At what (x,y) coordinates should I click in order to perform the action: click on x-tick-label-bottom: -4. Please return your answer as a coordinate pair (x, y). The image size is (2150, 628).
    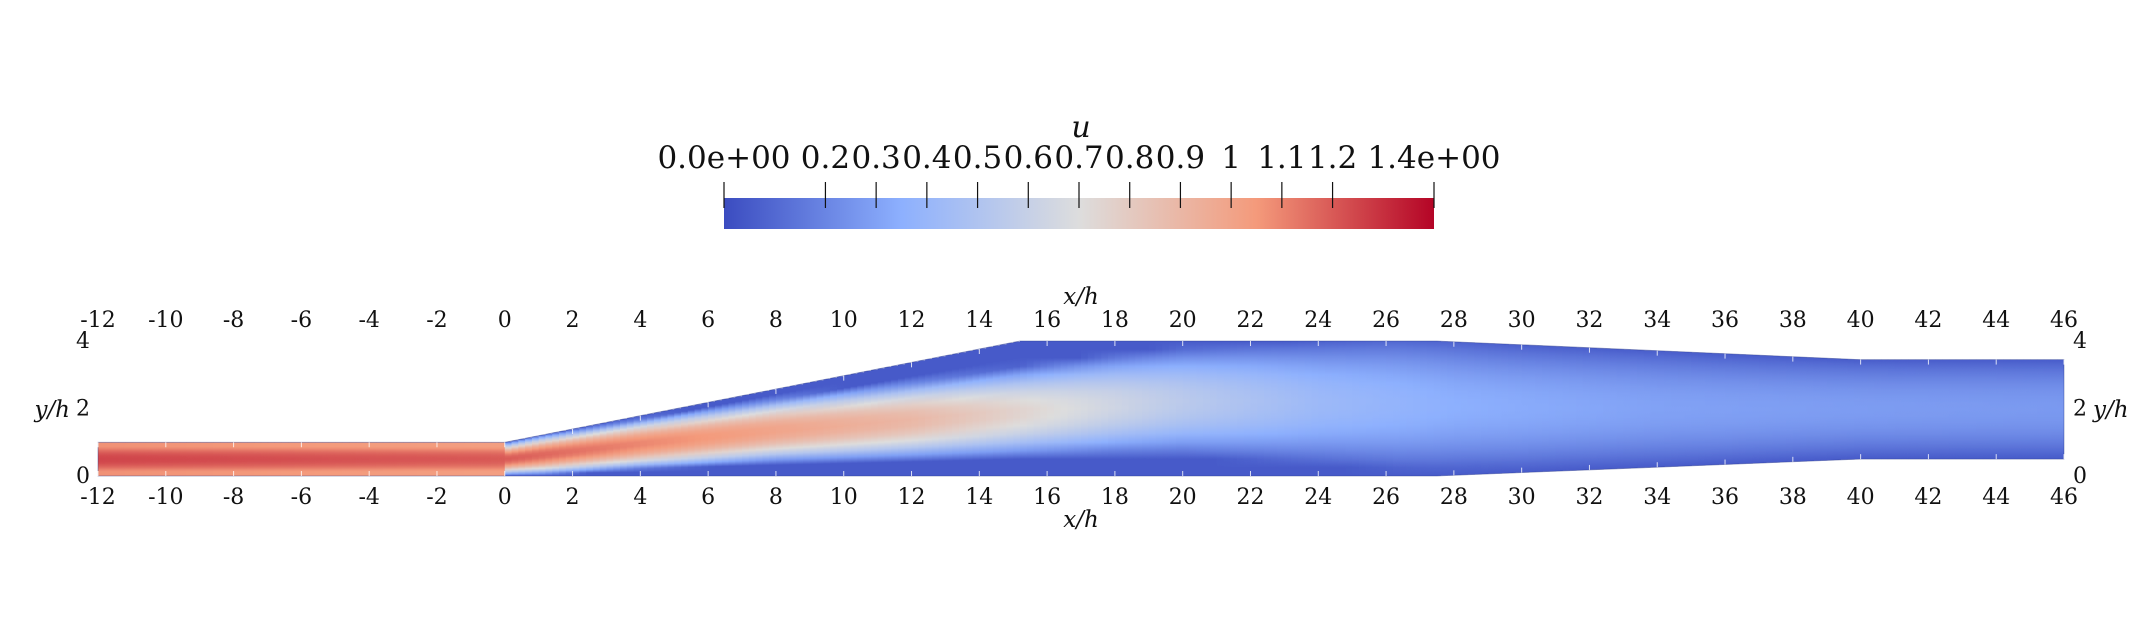
    Looking at the image, I should click on (368, 497).